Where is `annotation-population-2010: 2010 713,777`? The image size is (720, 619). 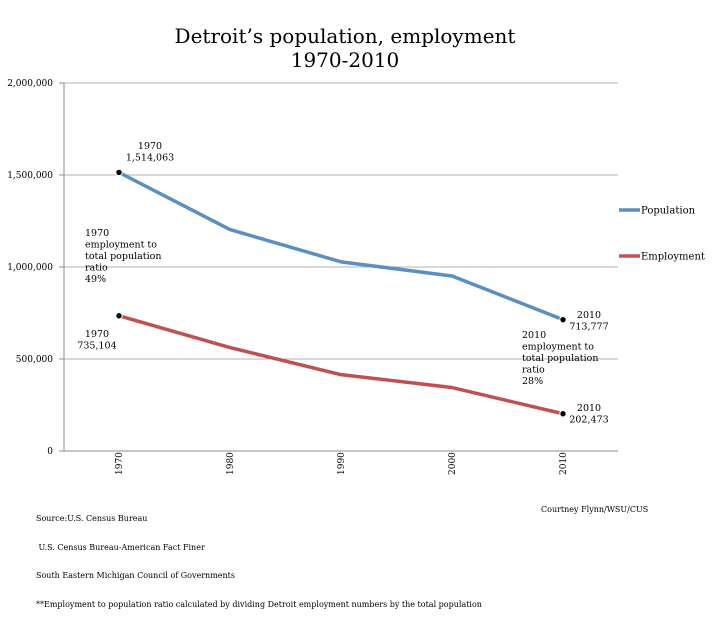
annotation-population-2010: 2010 713,777 is located at coordinates (588, 321).